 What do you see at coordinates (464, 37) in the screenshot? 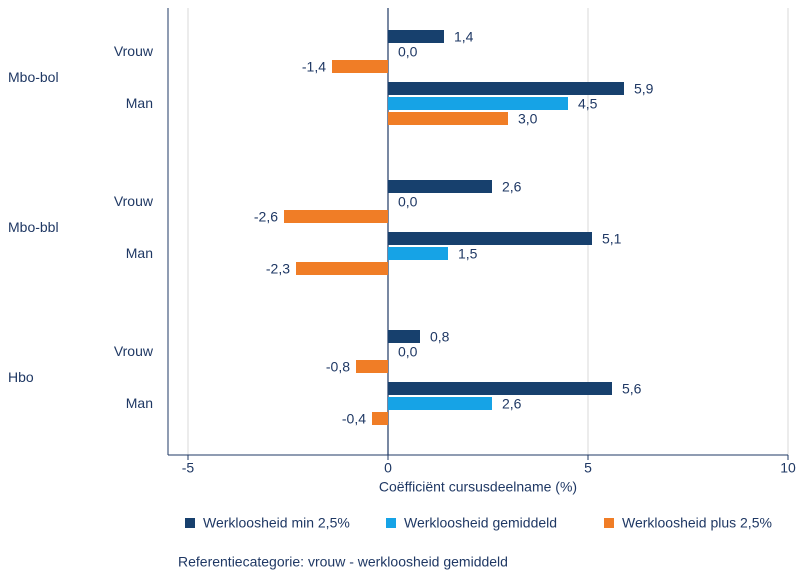
I see `value-label: 1,4` at bounding box center [464, 37].